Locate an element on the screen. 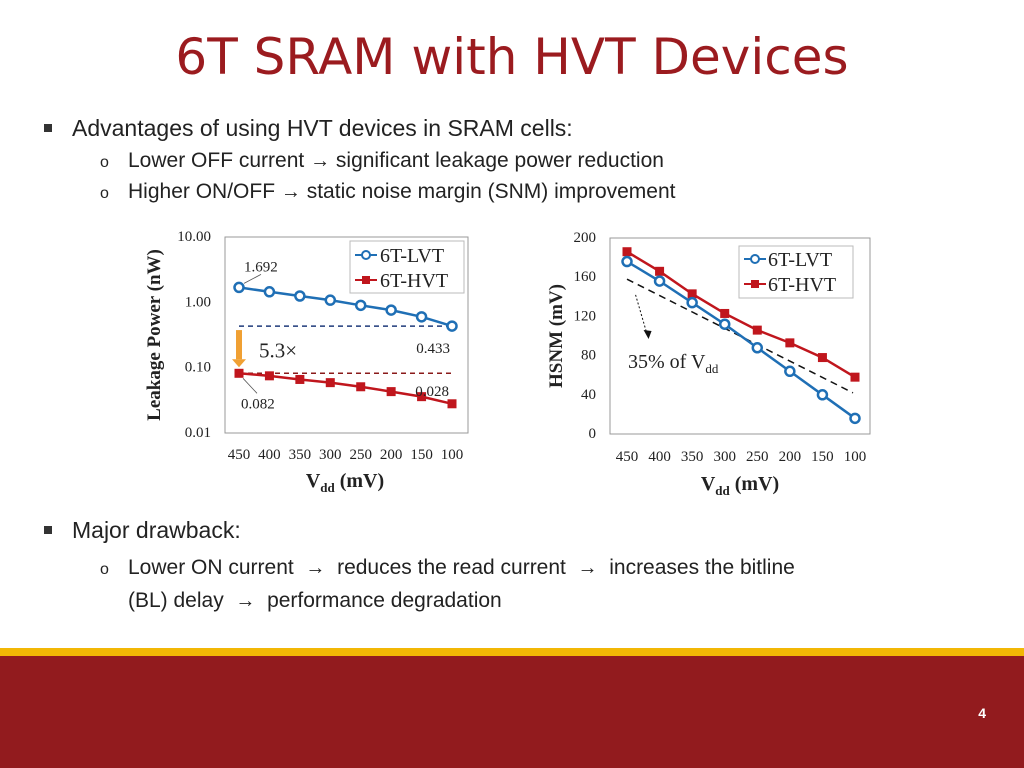 This screenshot has height=768, width=1024. y-tick-label: 0 is located at coordinates (593, 434).